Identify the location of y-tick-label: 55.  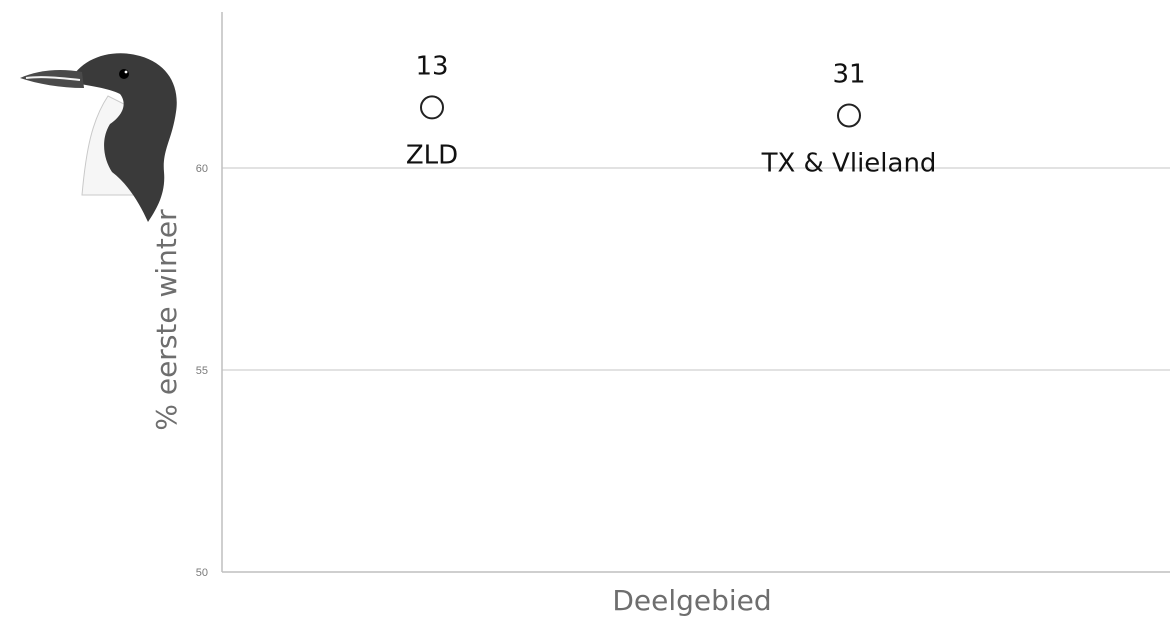
(202, 371).